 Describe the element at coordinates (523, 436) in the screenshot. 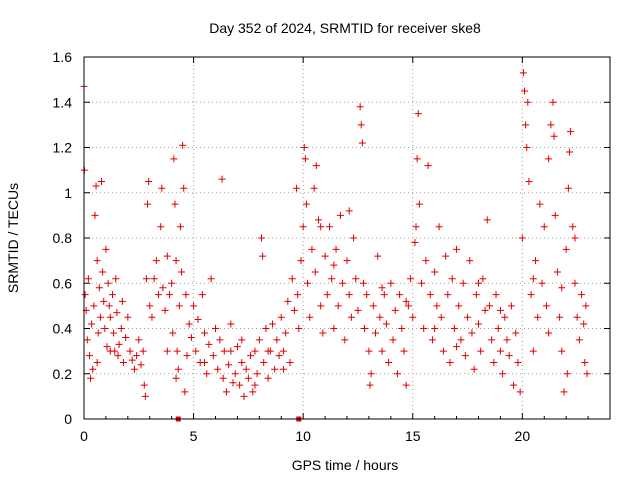

I see `x-tick-label: 20` at that location.